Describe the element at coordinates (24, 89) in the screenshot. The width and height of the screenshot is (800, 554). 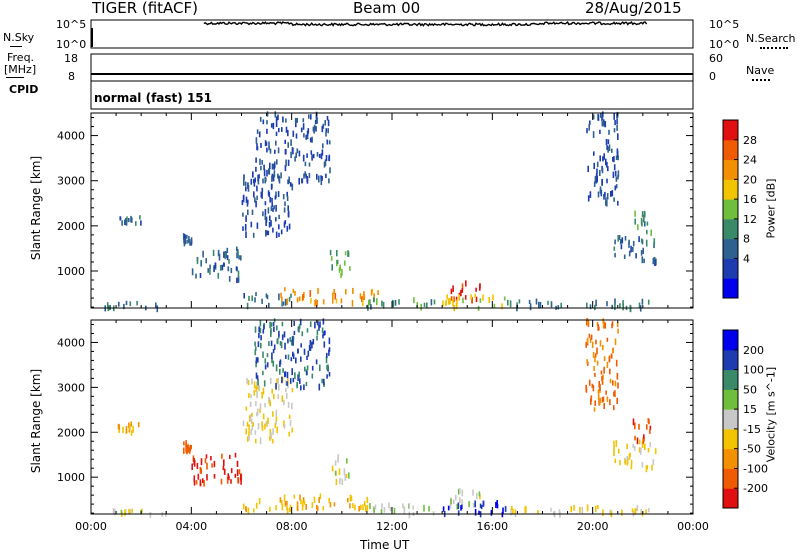
I see `cpid-label: CPID` at that location.